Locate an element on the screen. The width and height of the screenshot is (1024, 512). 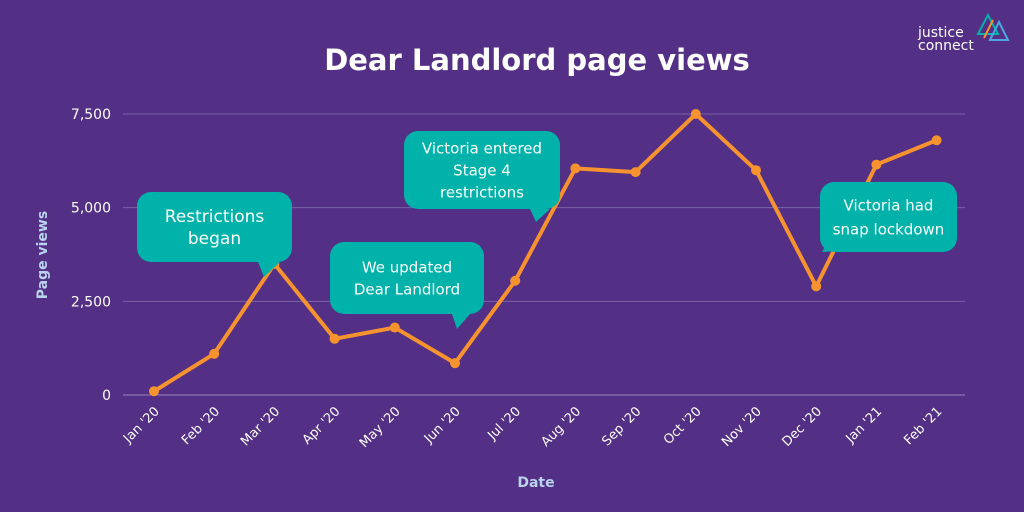
x-tick-label: Jan '21 is located at coordinates (864, 425).